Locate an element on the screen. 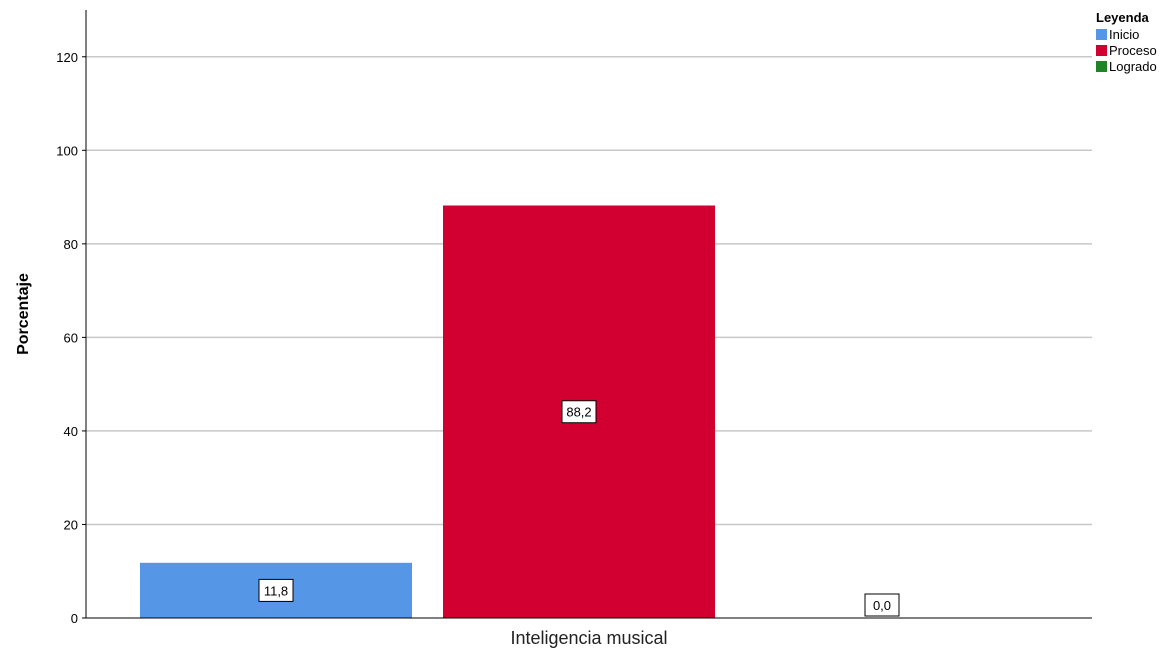 This screenshot has height=652, width=1175. legend-item-inicio: Inicio is located at coordinates (1126, 34).